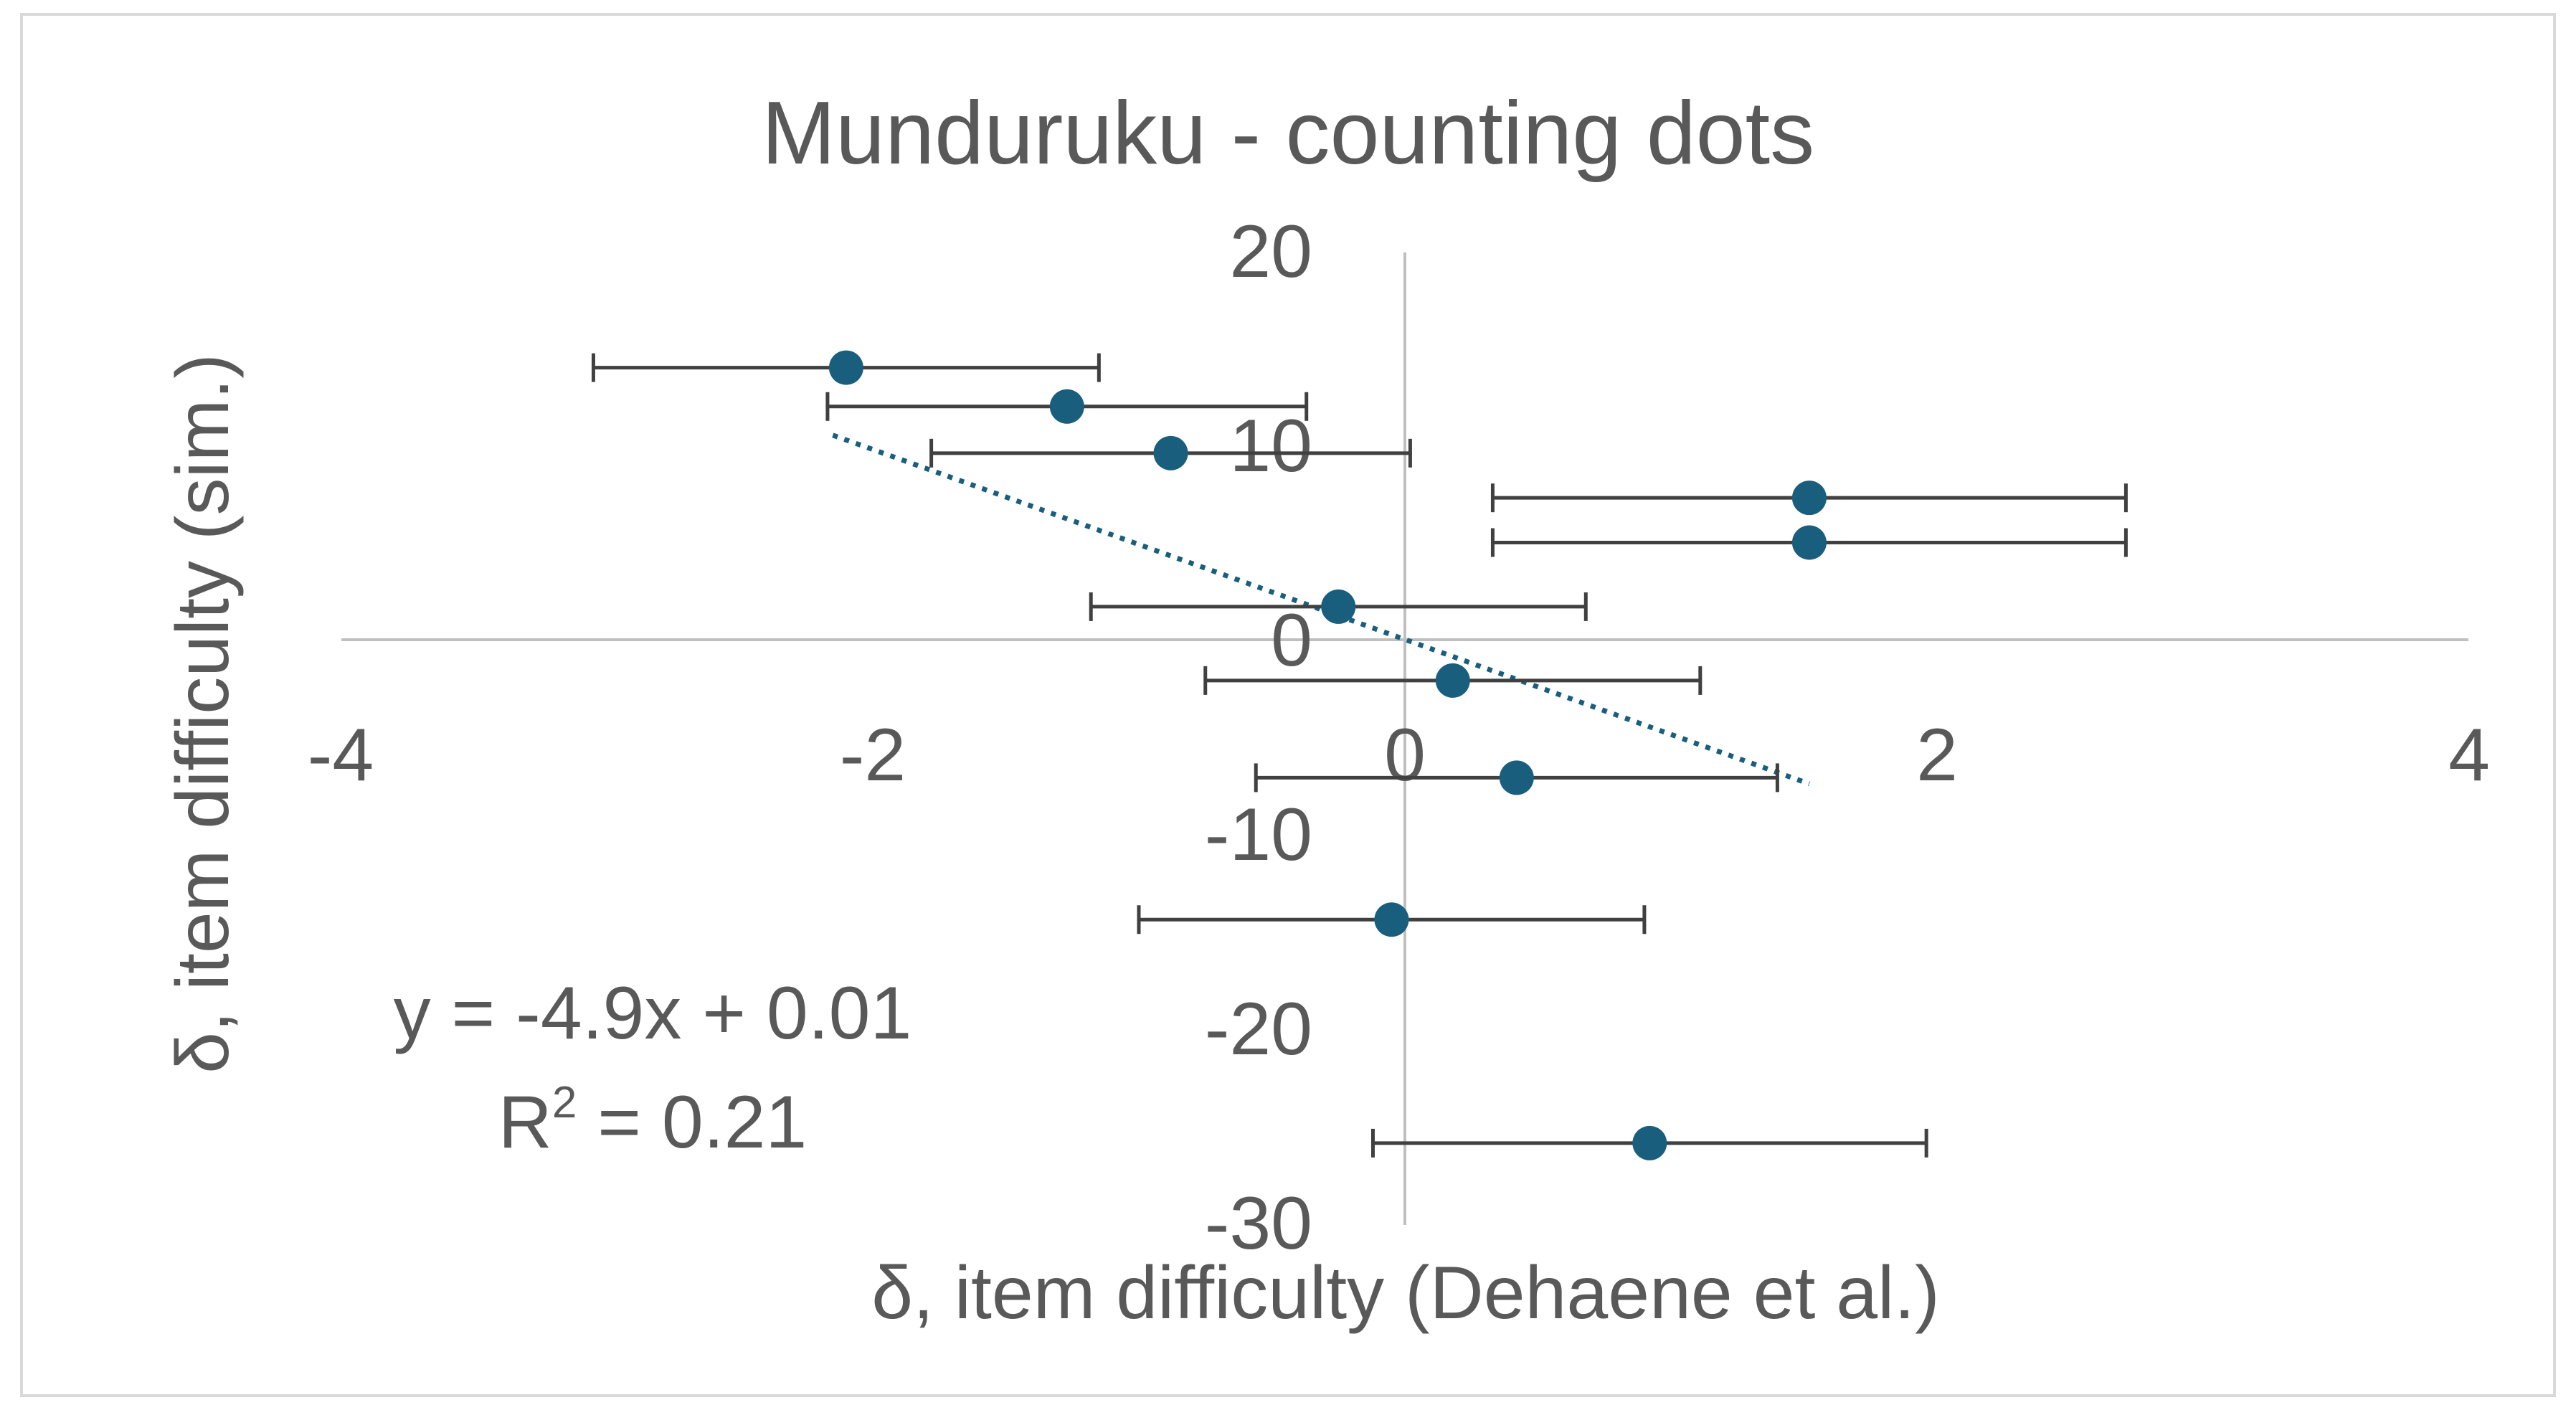  Describe the element at coordinates (1270, 251) in the screenshot. I see `y-tick-label: 20` at that location.